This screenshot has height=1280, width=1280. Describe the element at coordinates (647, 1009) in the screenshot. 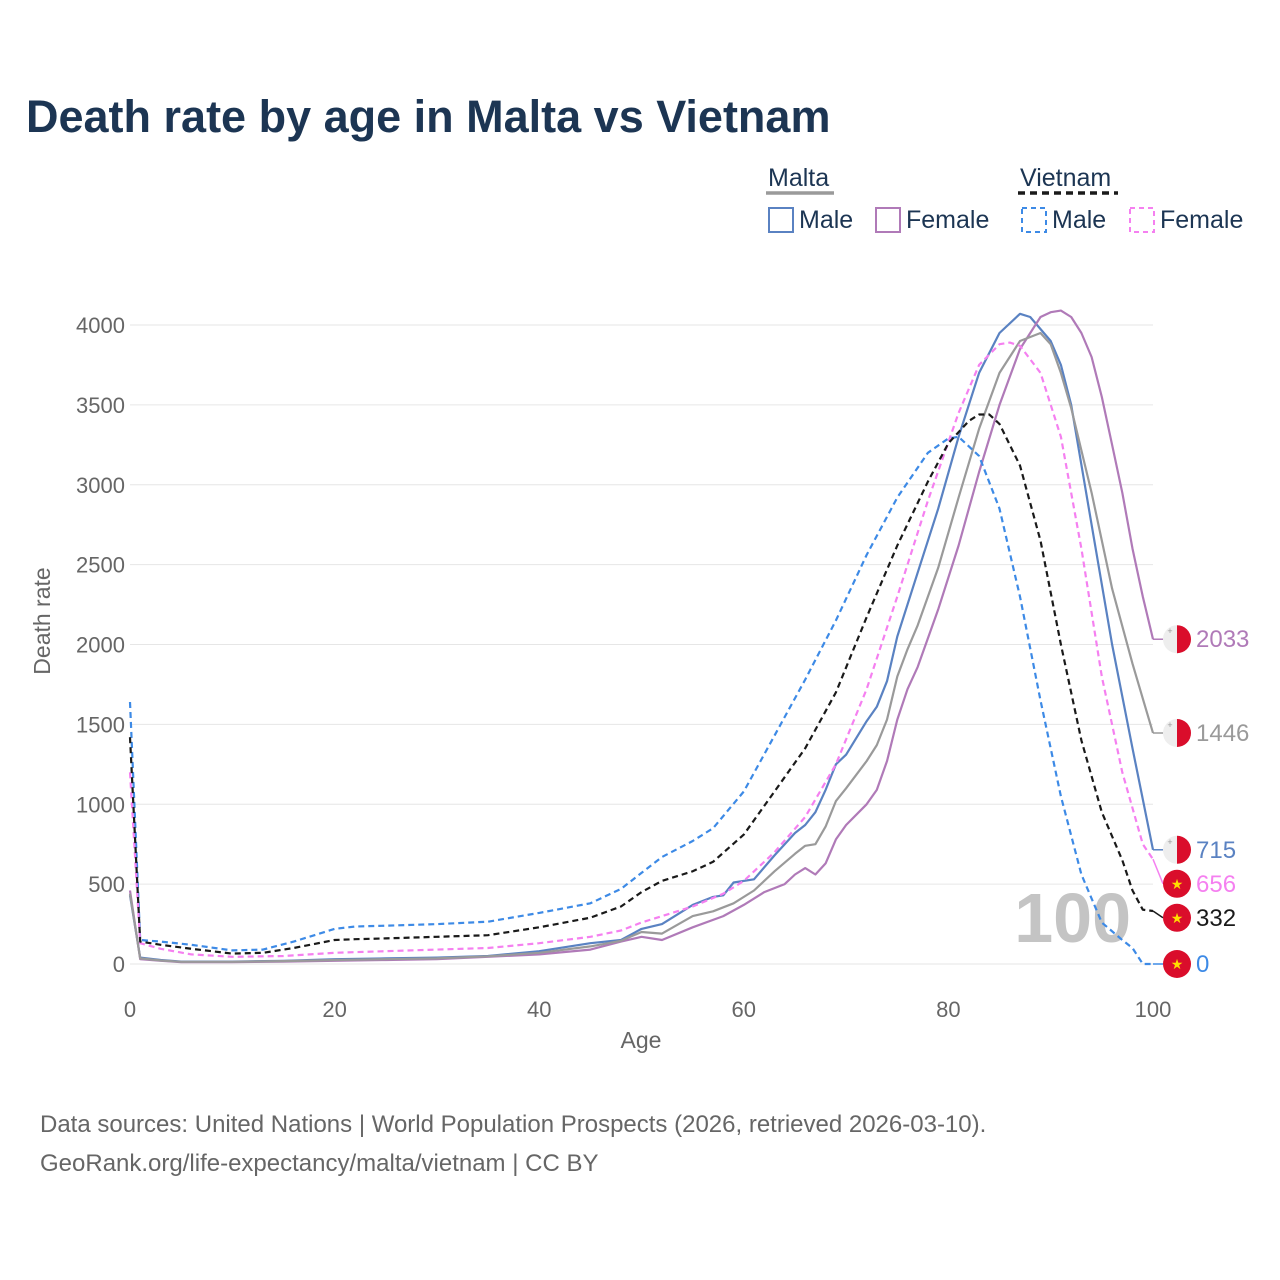

I see `x-axis-ticks: 0 20 40 60 80 100` at that location.